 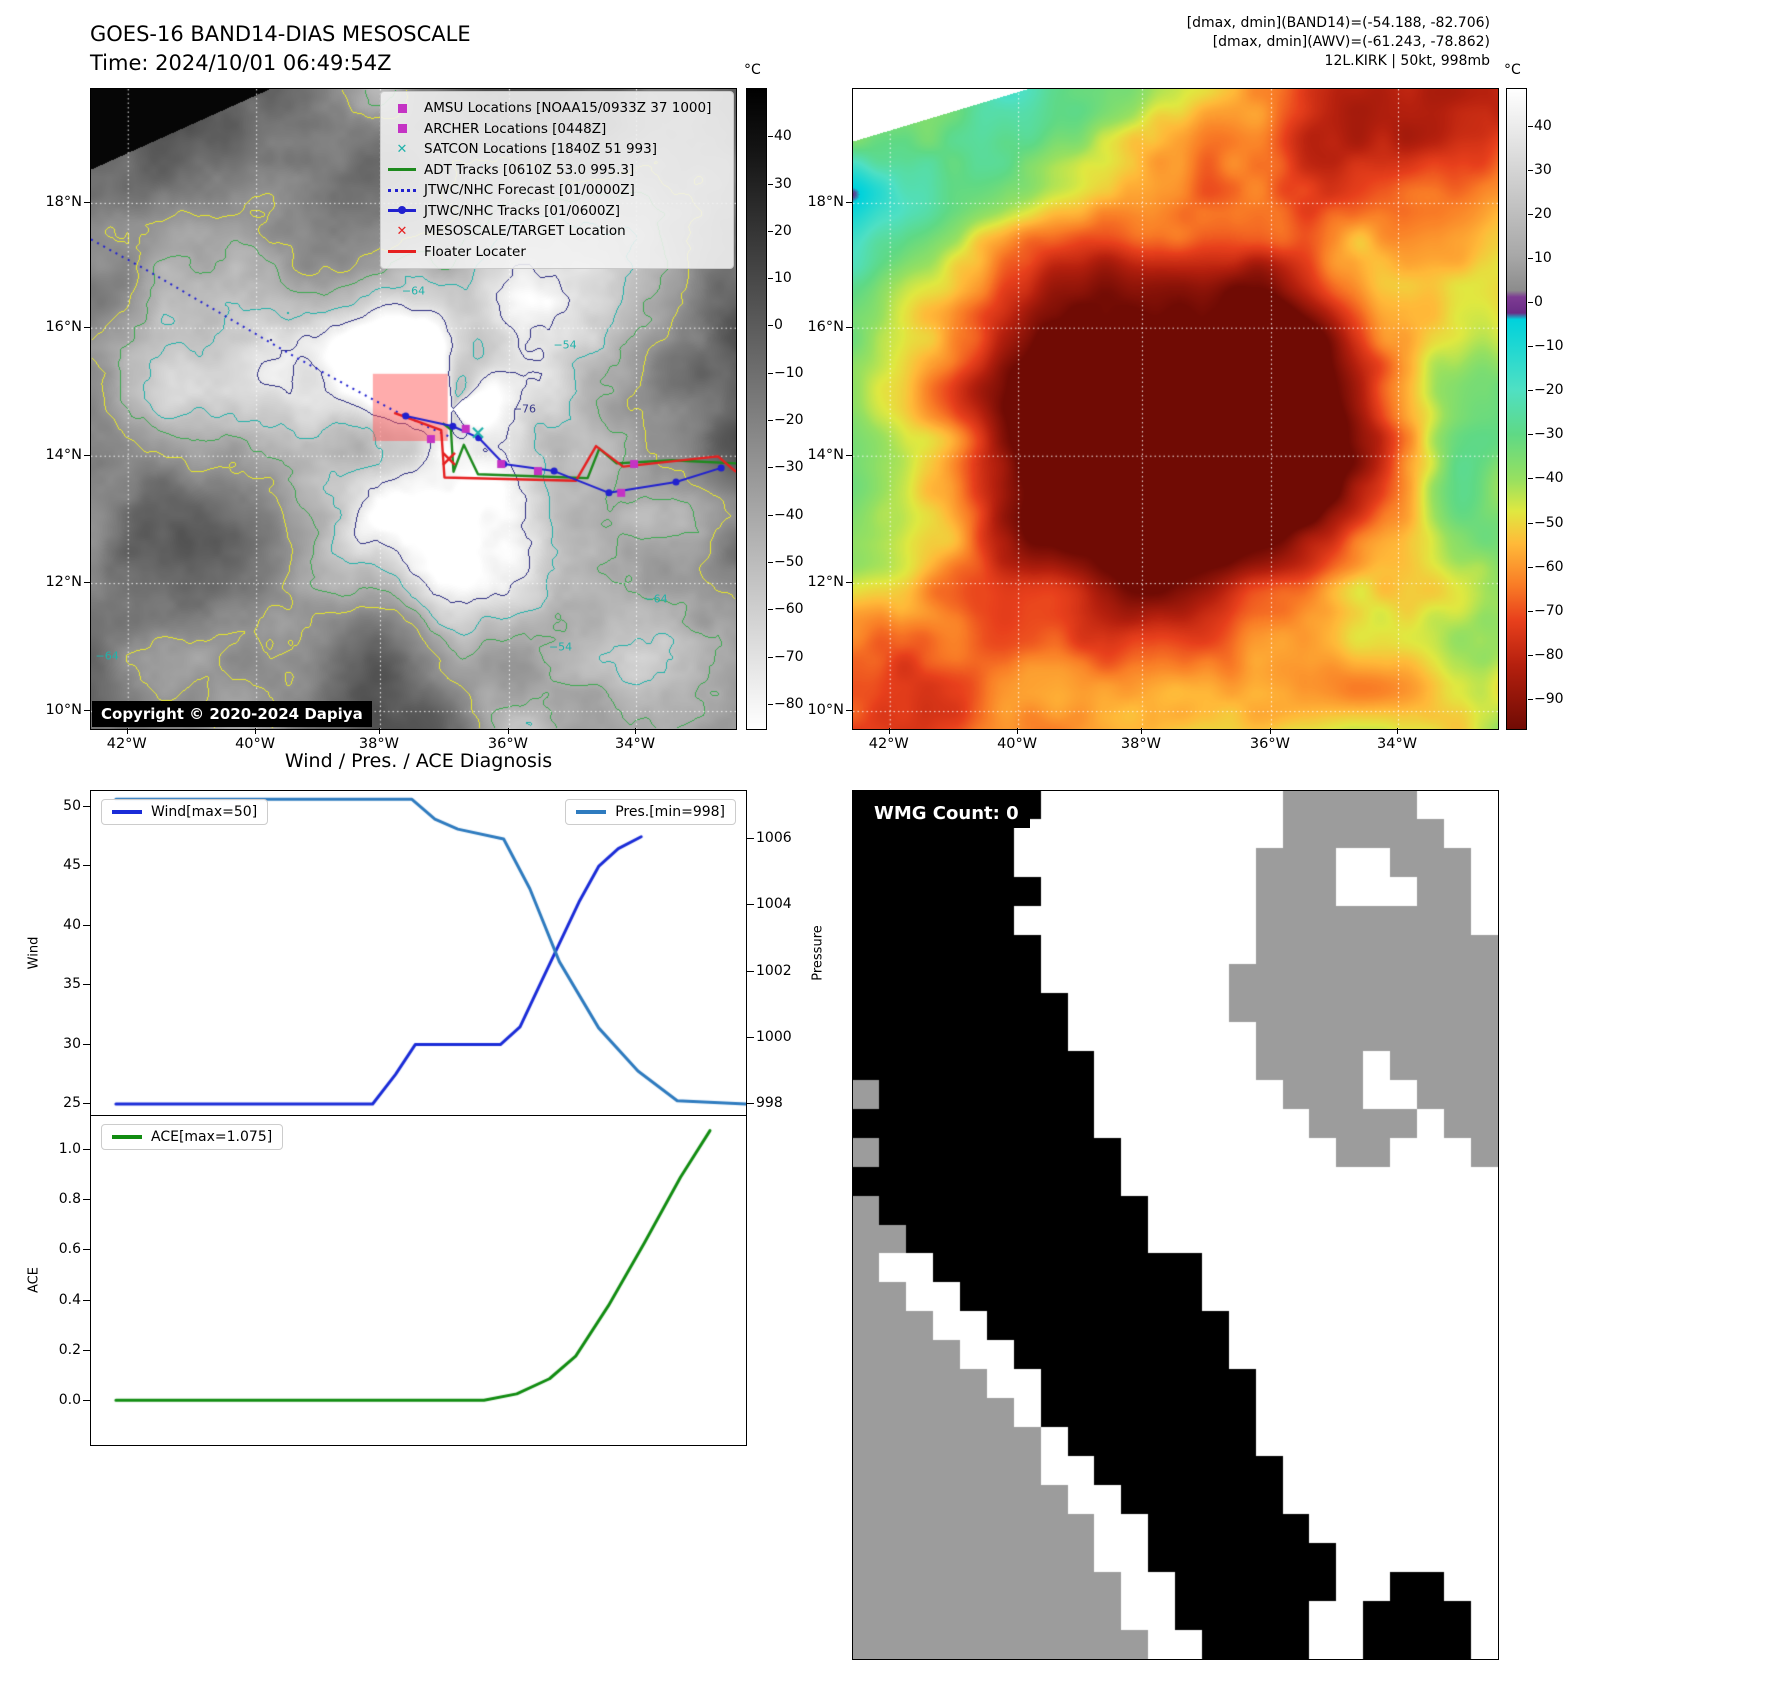 I want to click on lat-tick-label: 18°N, so click(x=63, y=201).